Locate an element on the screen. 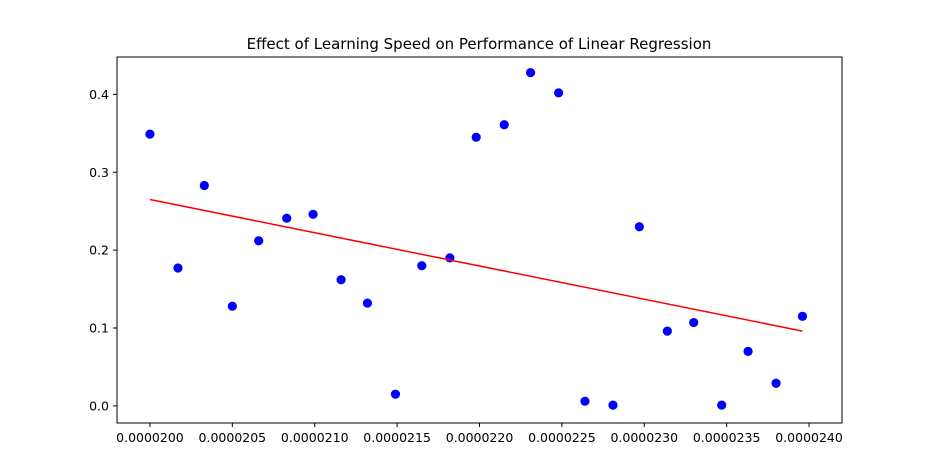  x-tick-label: 0.0000240 is located at coordinates (809, 437).